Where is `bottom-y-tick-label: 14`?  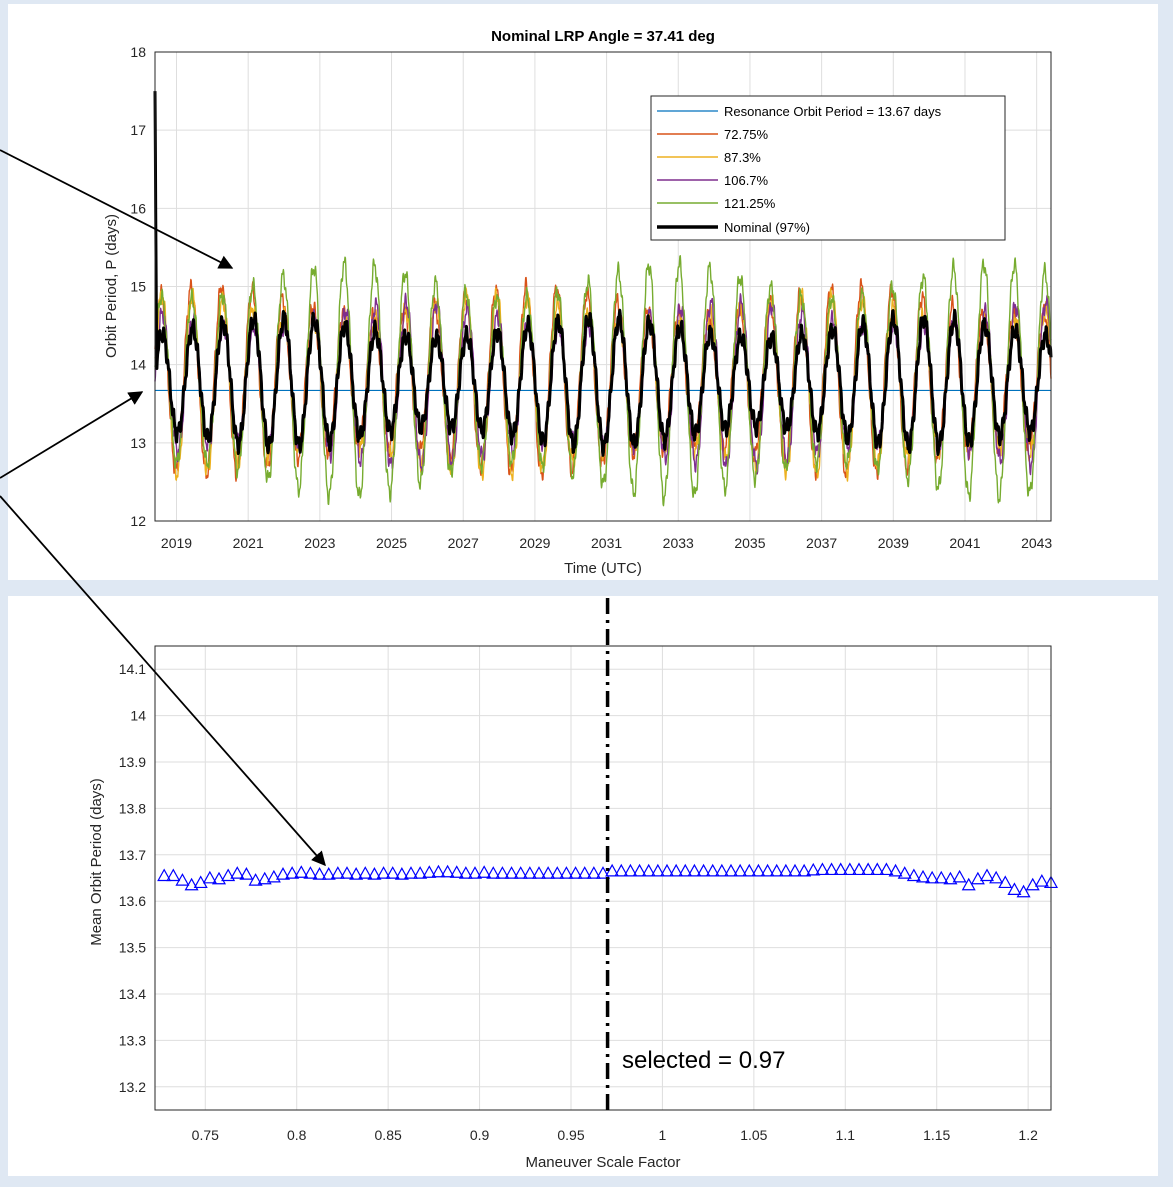 bottom-y-tick-label: 14 is located at coordinates (138, 716).